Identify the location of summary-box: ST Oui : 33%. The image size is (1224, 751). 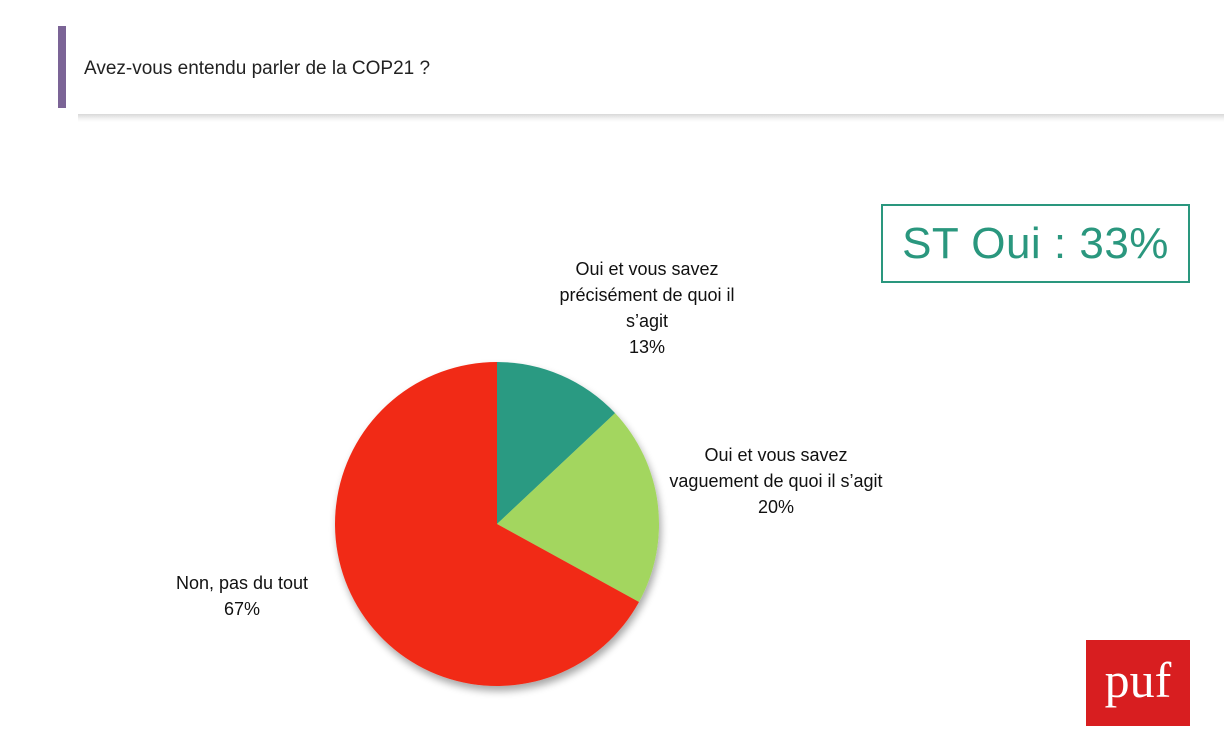
(1035, 243).